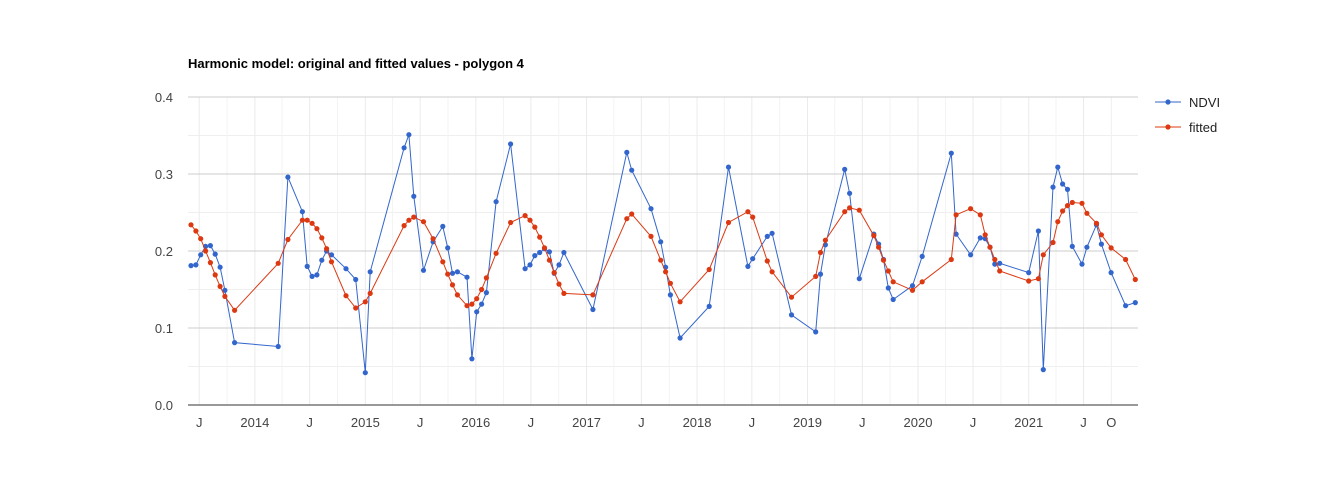 The height and width of the screenshot is (502, 1326). What do you see at coordinates (1187, 115) in the screenshot?
I see `legend: NDVI fitted` at bounding box center [1187, 115].